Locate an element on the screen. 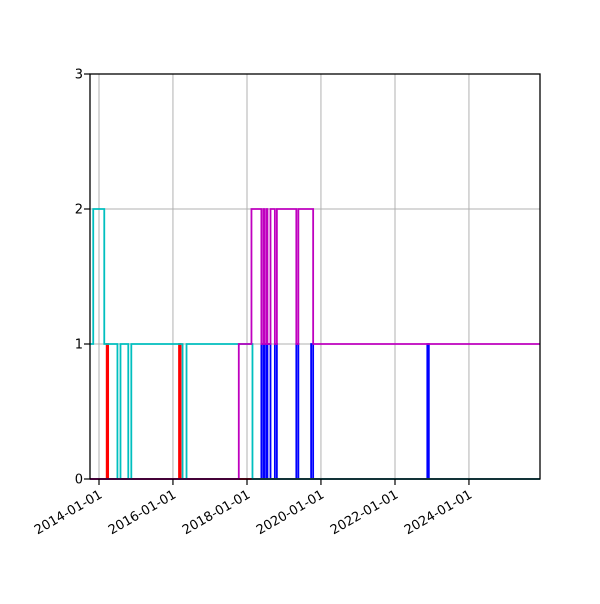 The width and height of the screenshot is (600, 604). y-tick-label: 1 is located at coordinates (79, 345).